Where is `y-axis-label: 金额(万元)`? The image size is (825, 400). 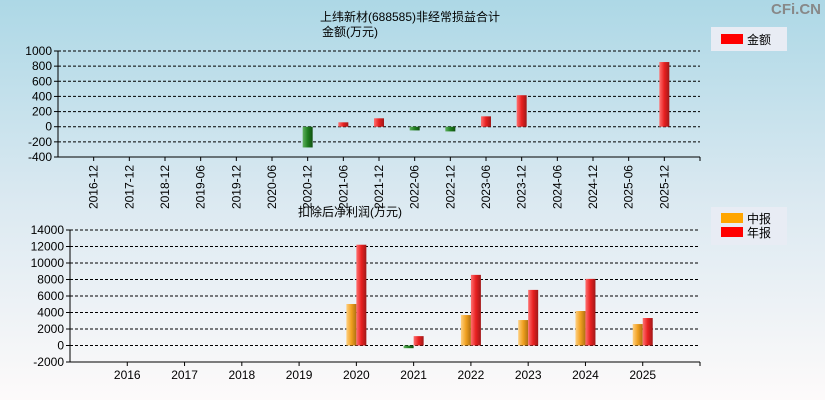
y-axis-label: 金额(万元) is located at coordinates (350, 31).